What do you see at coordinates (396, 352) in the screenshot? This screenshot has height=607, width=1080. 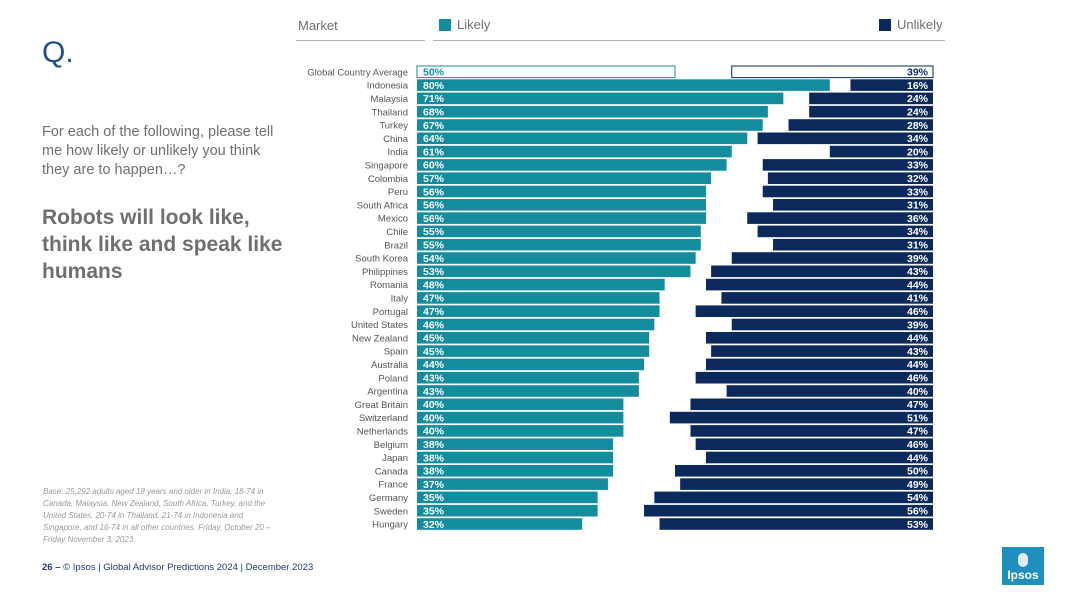 I see `category-label: Spain` at bounding box center [396, 352].